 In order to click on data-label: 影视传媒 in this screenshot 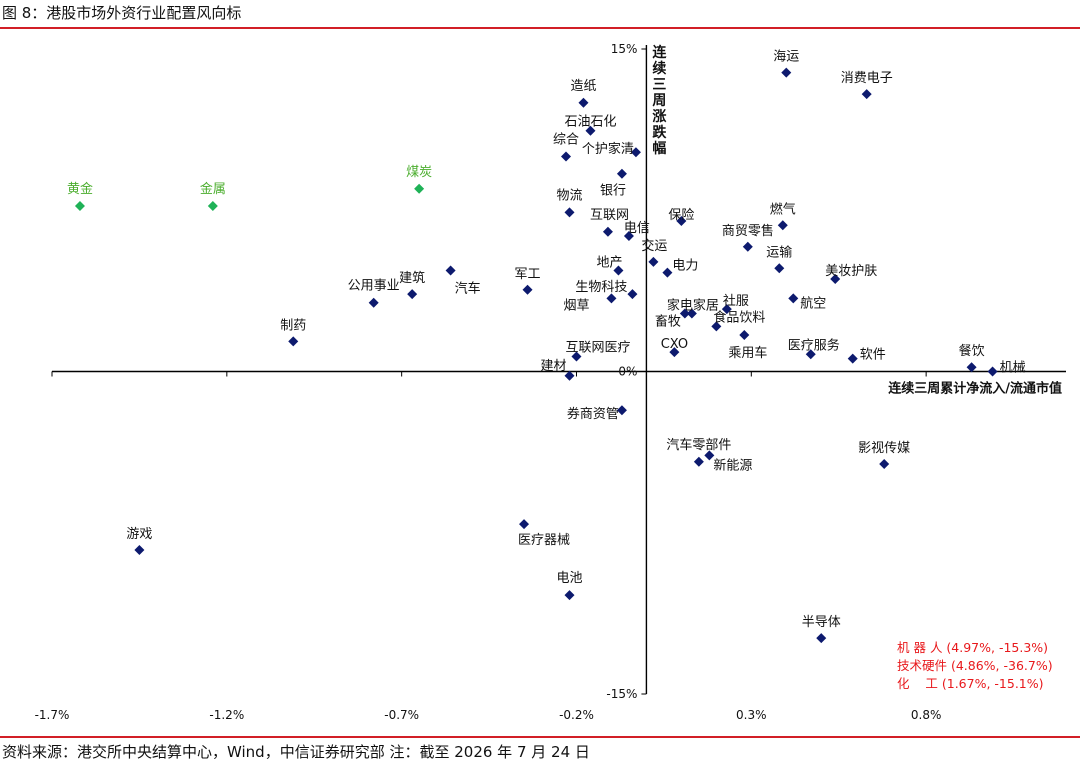, I will do `click(884, 448)`.